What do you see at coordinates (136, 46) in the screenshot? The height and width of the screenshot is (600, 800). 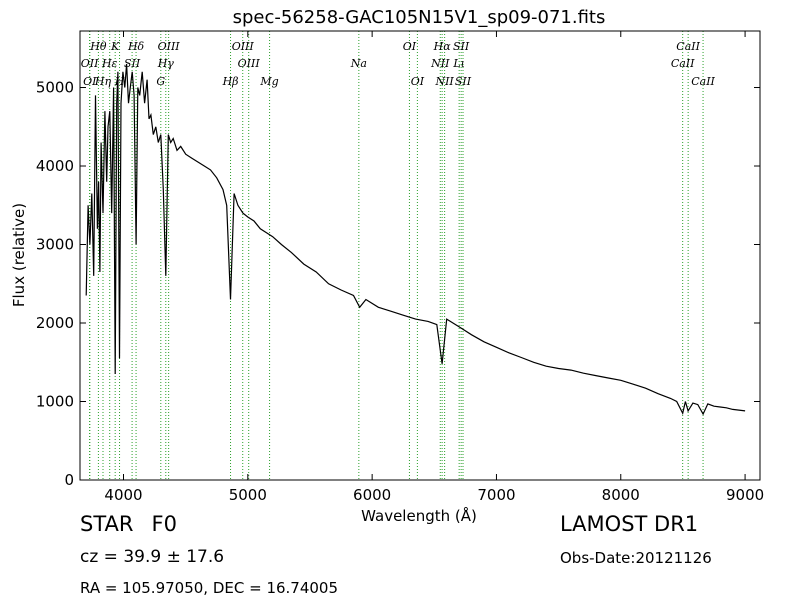 I see `line-marker-label: Hδ` at bounding box center [136, 46].